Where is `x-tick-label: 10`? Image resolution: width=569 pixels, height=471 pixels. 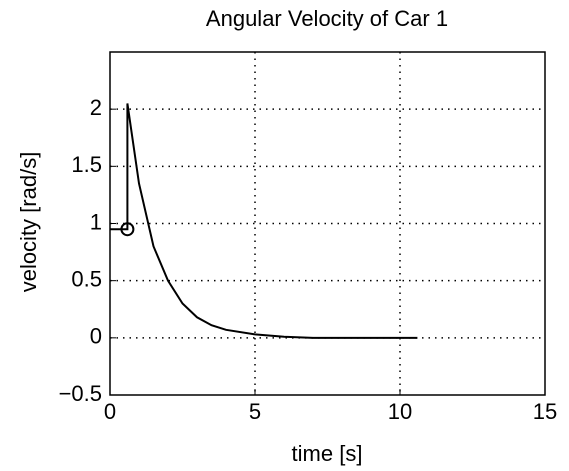 x-tick-label: 10 is located at coordinates (400, 411).